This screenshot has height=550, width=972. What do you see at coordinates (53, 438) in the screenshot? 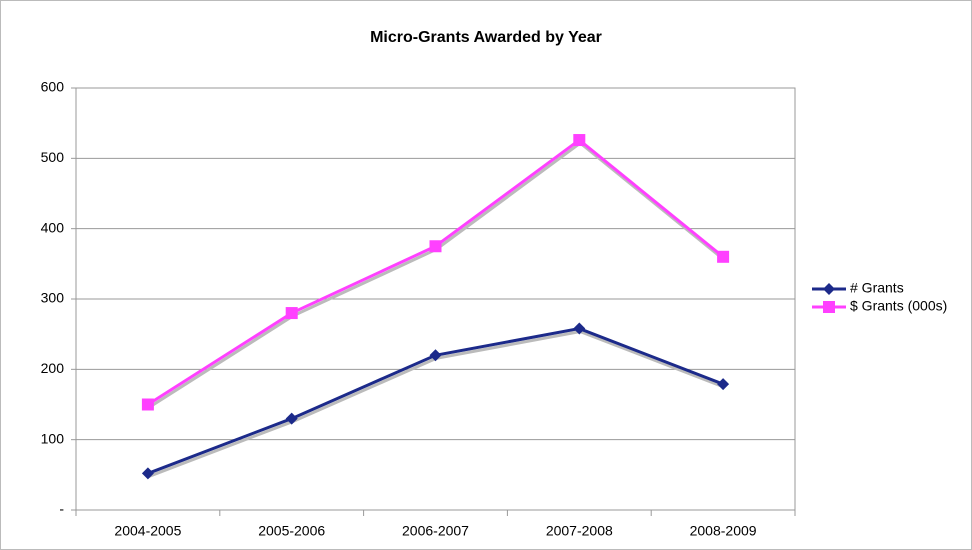
I see `y-tick-label: 100` at bounding box center [53, 438].